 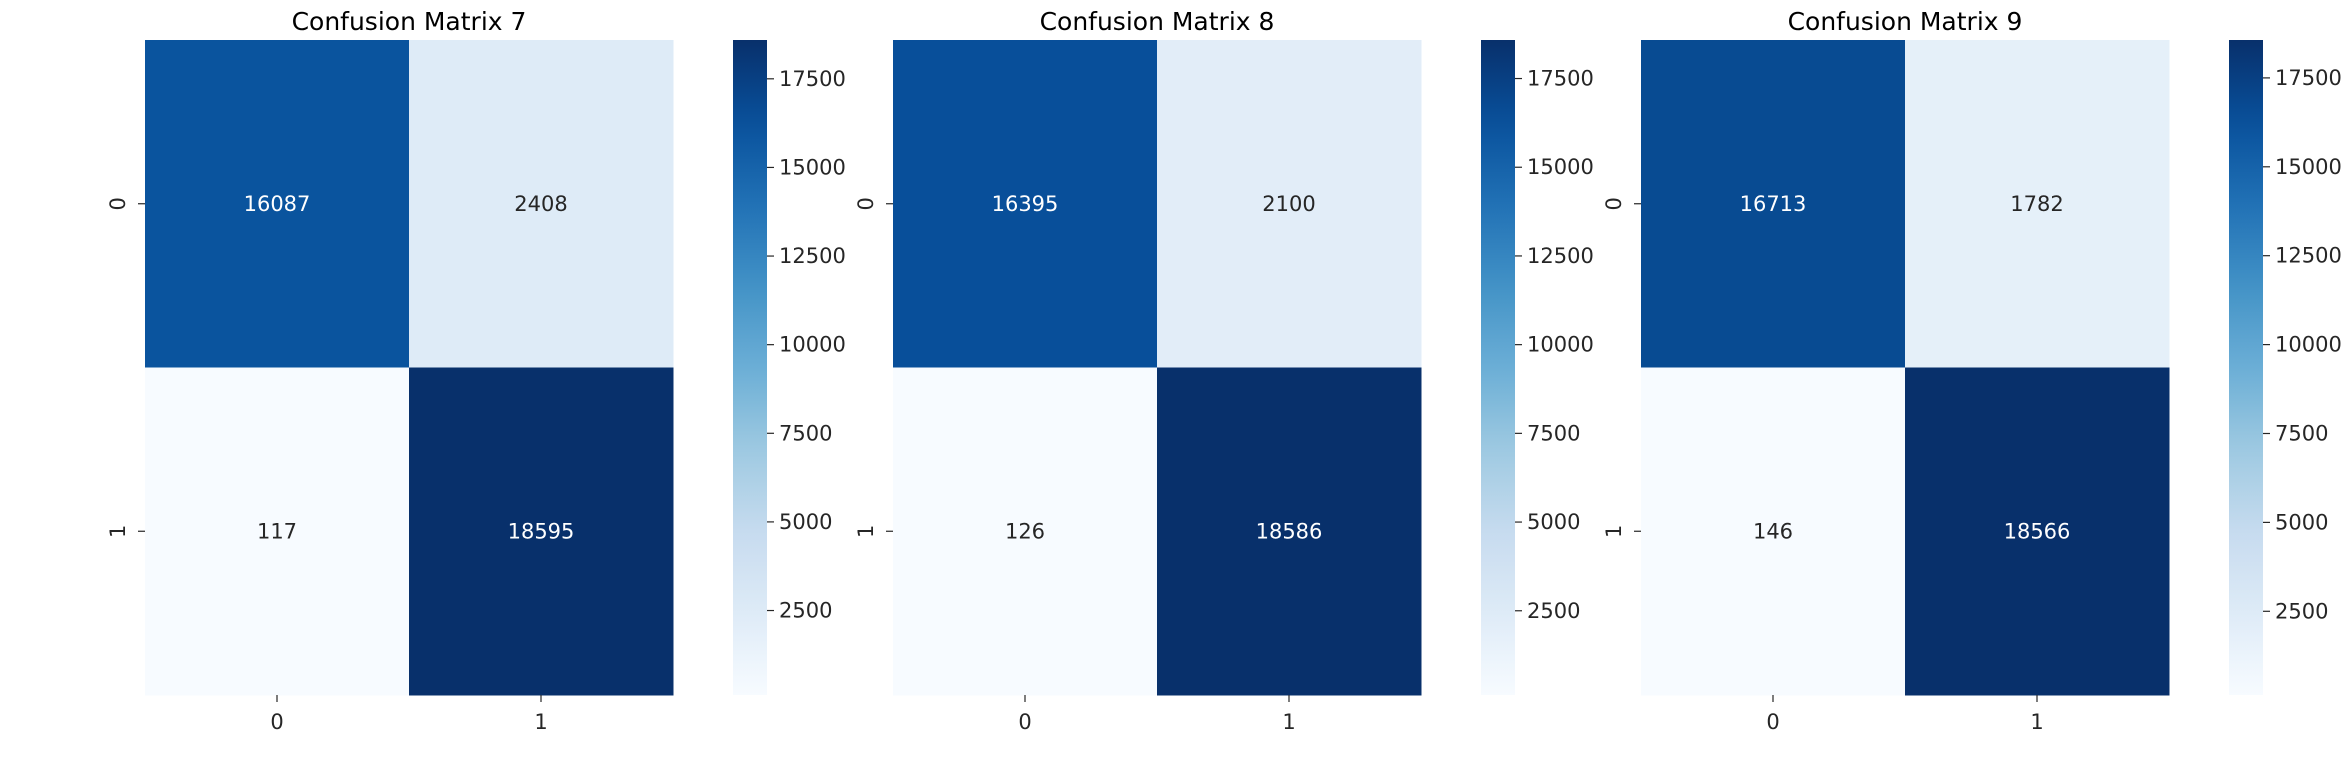 I want to click on panel-title: Confusion Matrix 9, so click(x=1905, y=21).